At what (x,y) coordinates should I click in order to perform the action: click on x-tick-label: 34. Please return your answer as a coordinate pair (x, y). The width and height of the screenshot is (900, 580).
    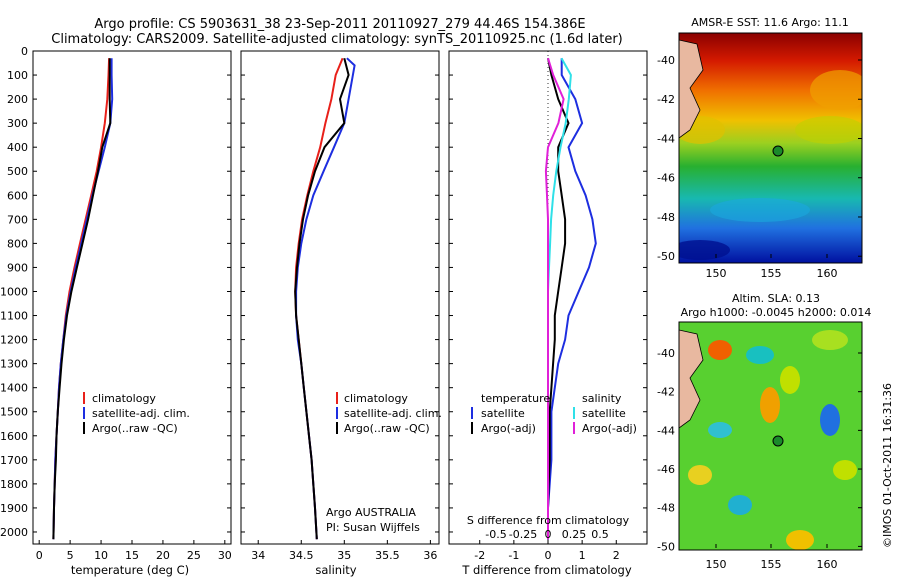
    Looking at the image, I should click on (258, 555).